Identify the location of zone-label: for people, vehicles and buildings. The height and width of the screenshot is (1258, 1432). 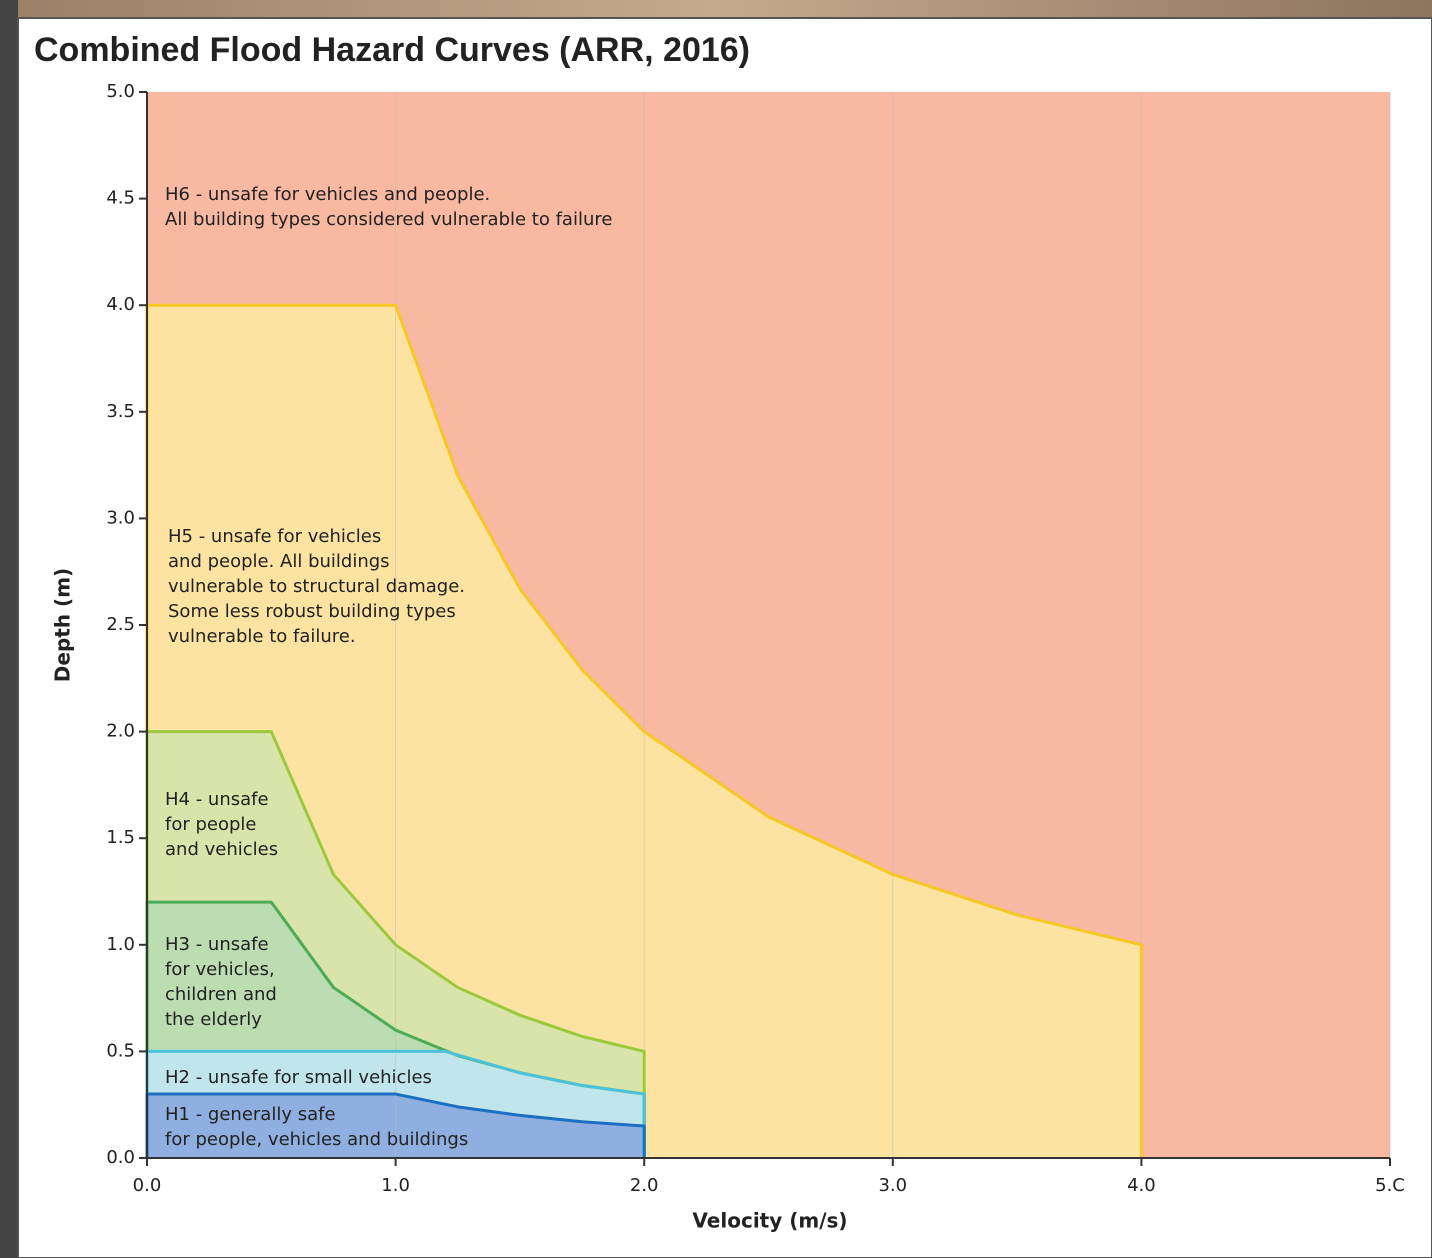
(316, 1139).